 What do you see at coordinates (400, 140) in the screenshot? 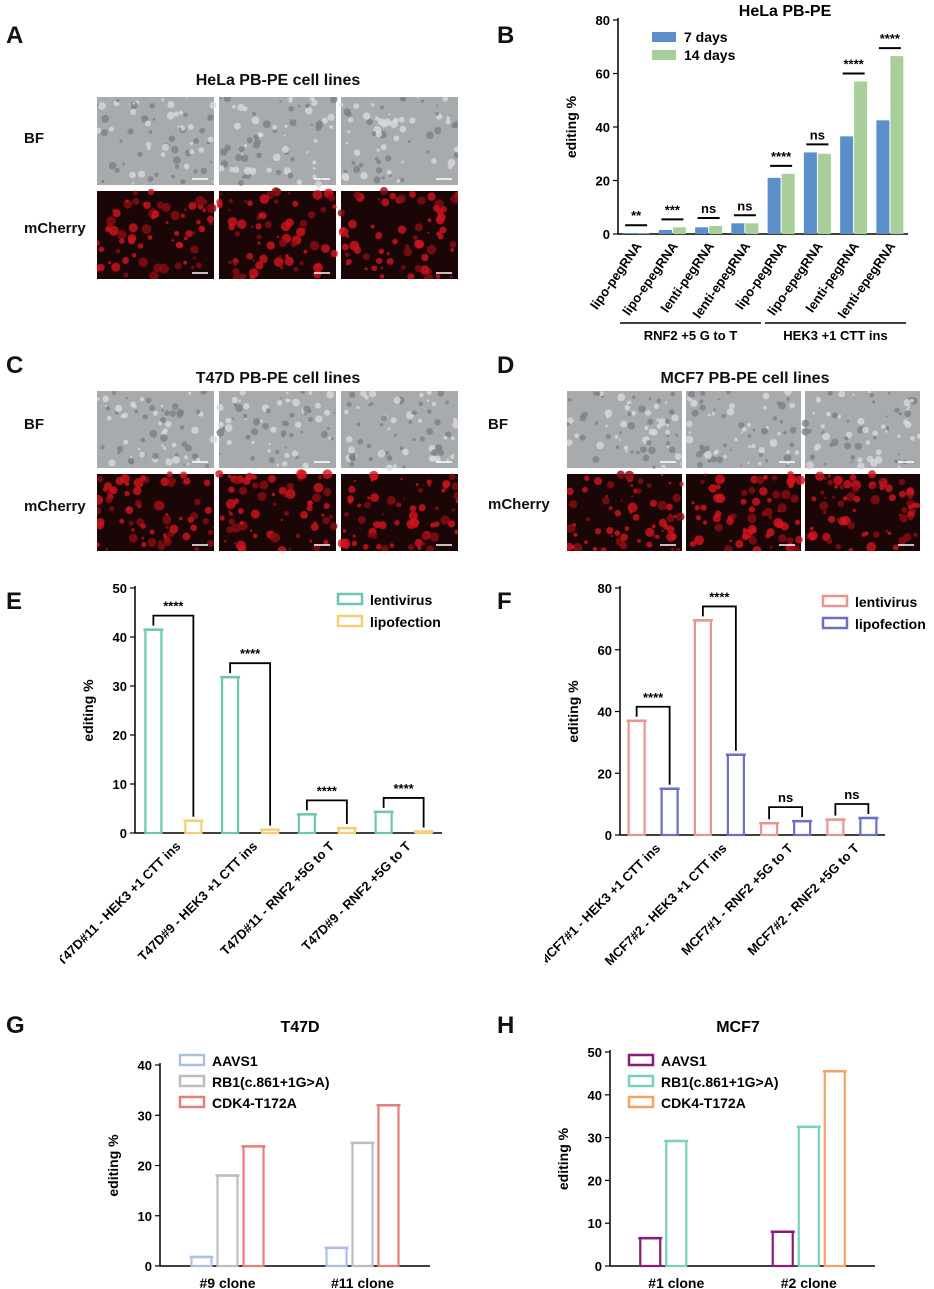
I see `bf-micrograph` at bounding box center [400, 140].